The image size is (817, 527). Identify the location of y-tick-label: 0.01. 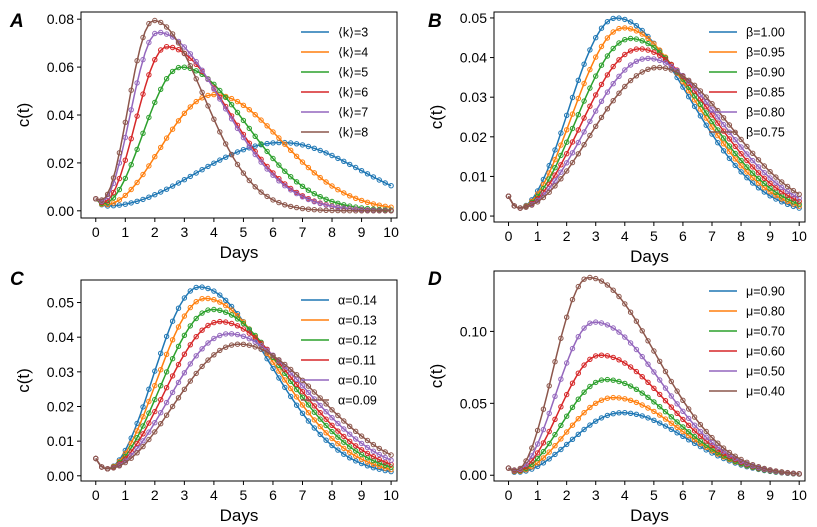
(60, 441).